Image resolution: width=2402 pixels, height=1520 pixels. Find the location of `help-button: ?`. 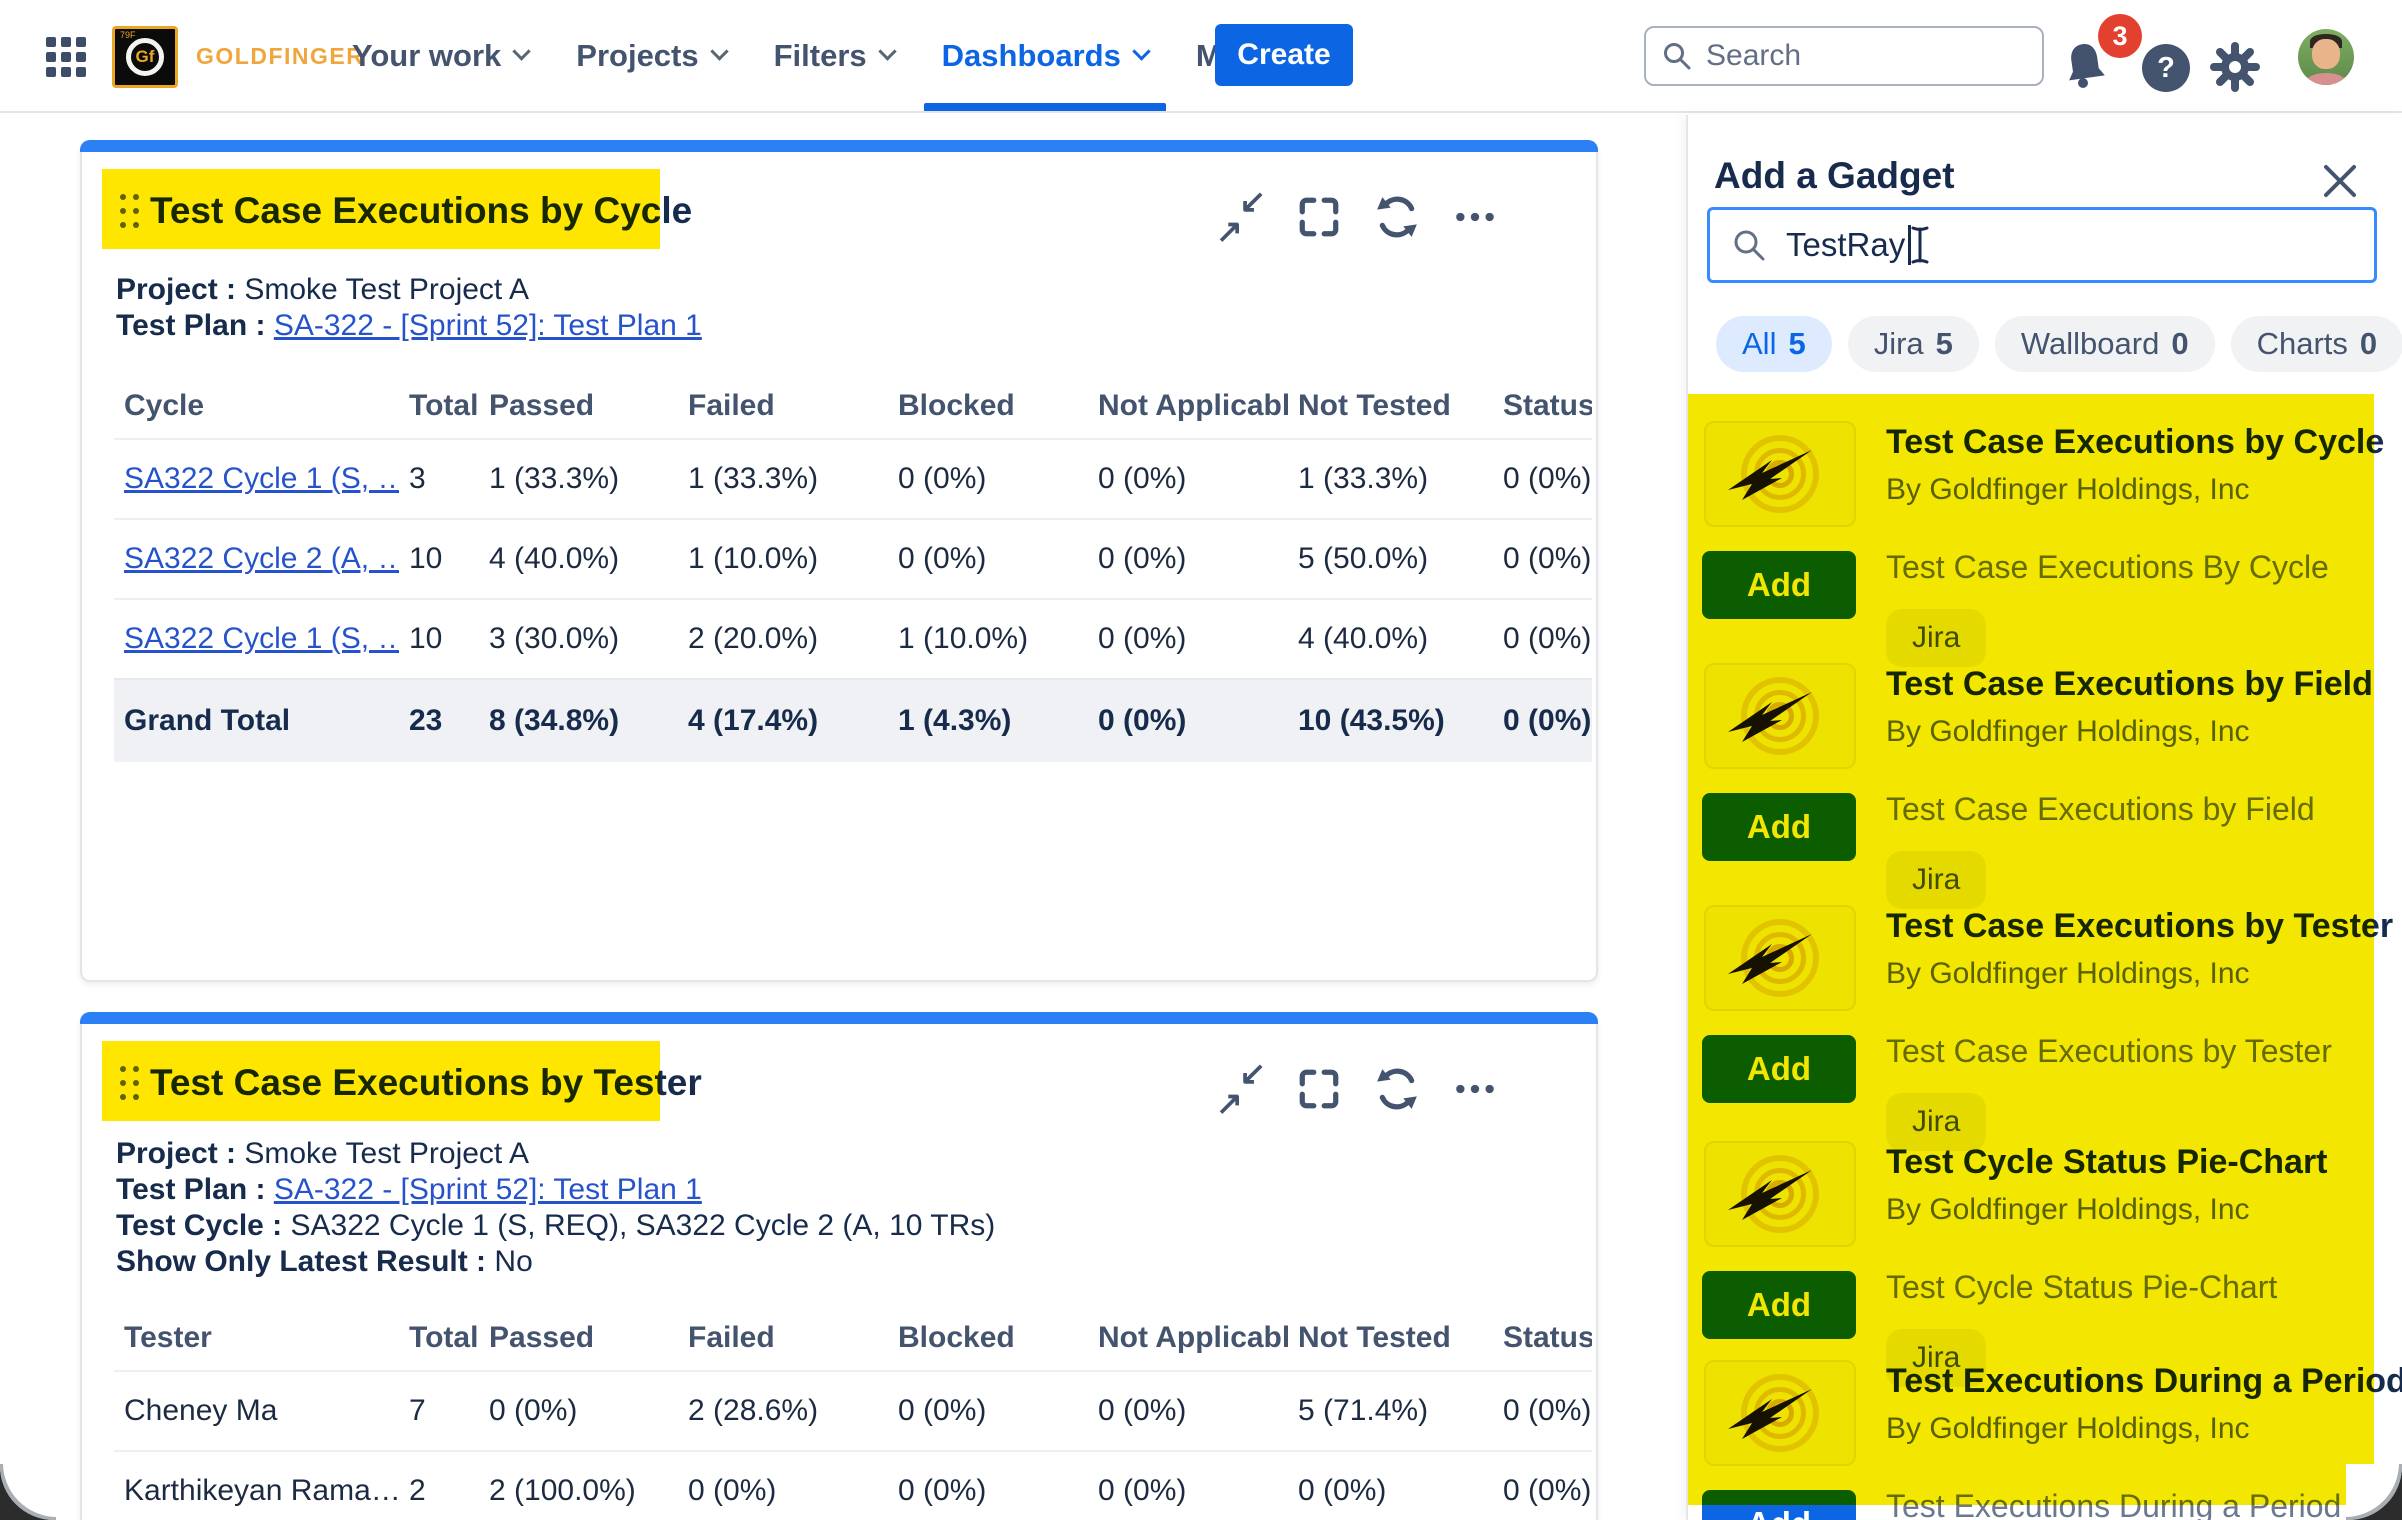

help-button: ? is located at coordinates (2166, 68).